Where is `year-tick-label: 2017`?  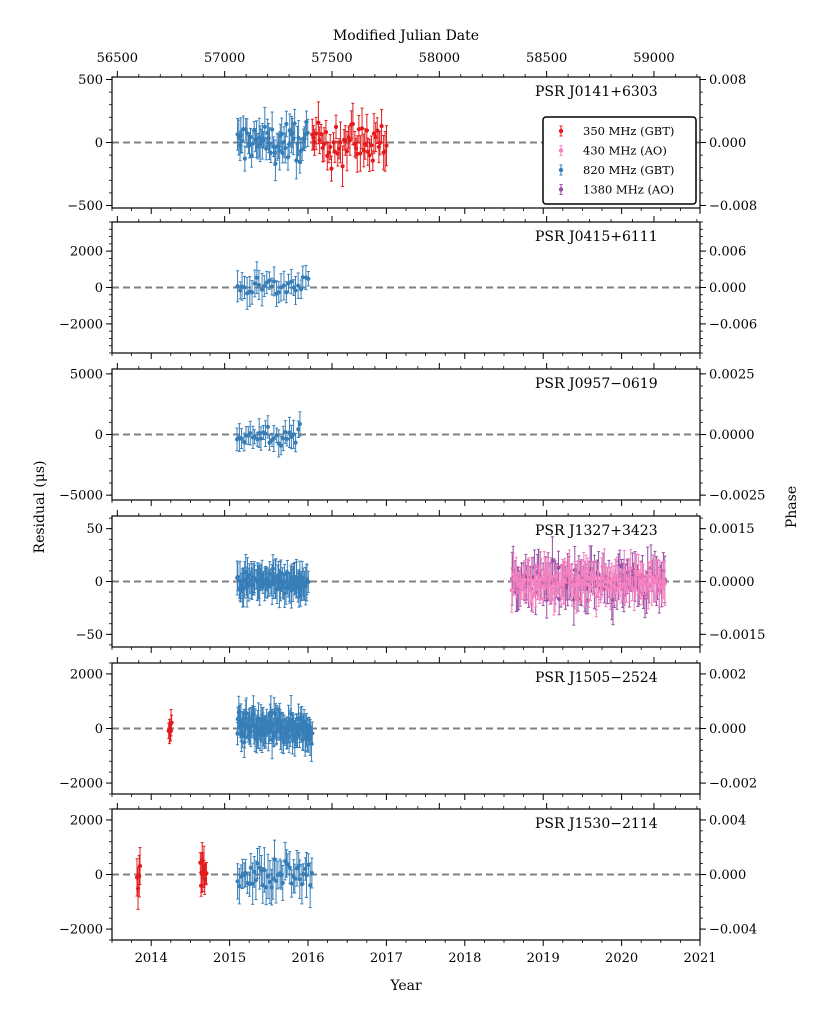
year-tick-label: 2017 is located at coordinates (386, 958).